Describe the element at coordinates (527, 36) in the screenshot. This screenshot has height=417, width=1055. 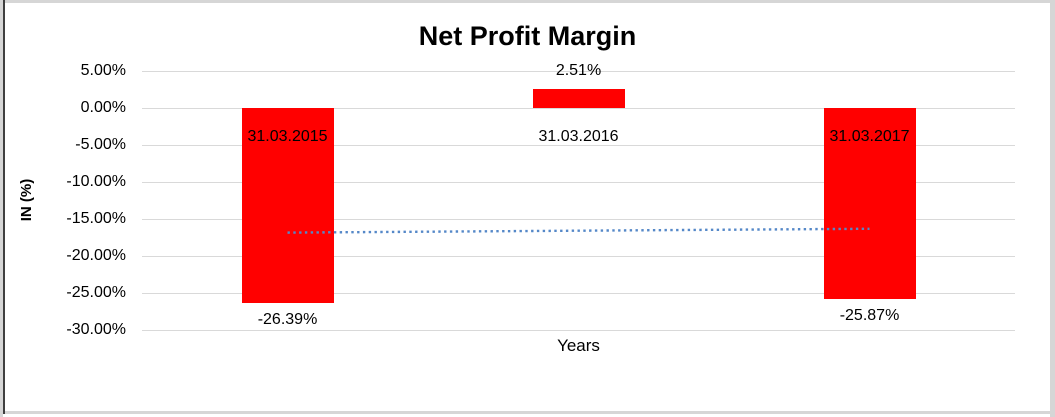
I see `chart-title: Net Profit Margin` at that location.